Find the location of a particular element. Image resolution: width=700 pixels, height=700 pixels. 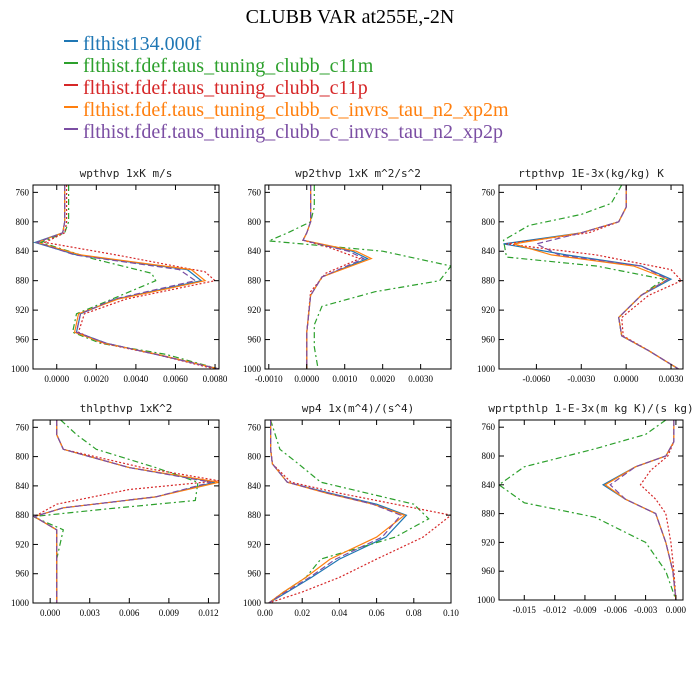

panel-4-frame is located at coordinates (358, 511).